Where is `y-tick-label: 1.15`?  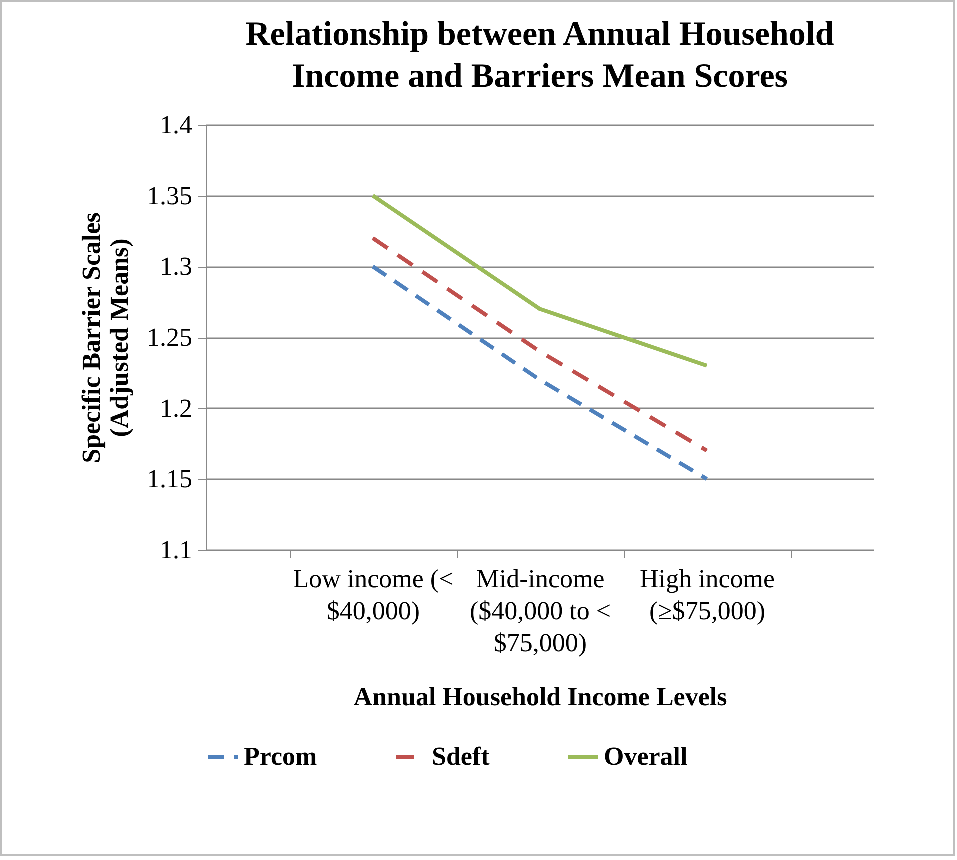
y-tick-label: 1.15 is located at coordinates (169, 479).